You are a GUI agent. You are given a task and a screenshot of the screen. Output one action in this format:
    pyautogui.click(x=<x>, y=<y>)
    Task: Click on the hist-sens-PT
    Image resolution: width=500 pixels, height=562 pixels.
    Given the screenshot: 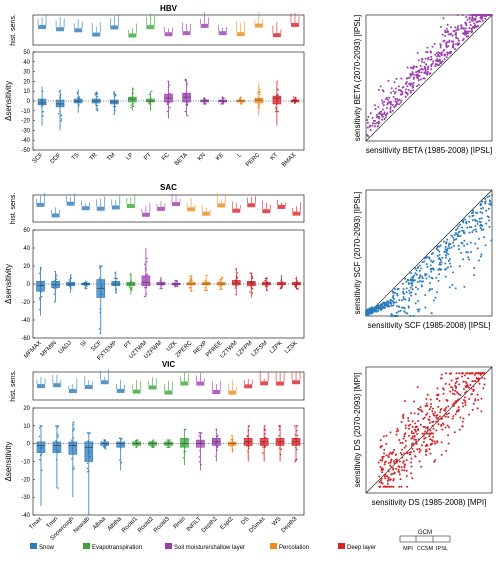 What is the action you would take?
    pyautogui.click(x=150, y=21)
    